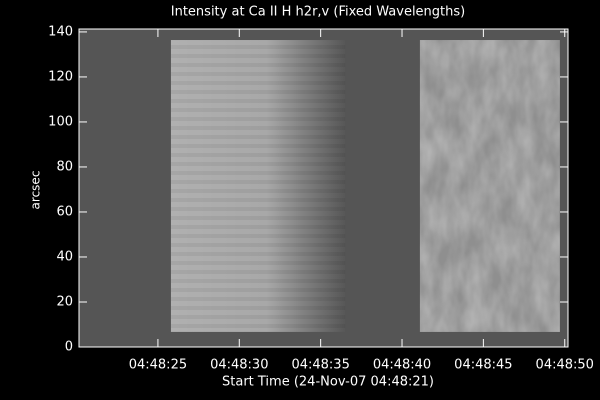 This screenshot has width=600, height=400. I want to click on x-tick-label: 04:48:30, so click(239, 365).